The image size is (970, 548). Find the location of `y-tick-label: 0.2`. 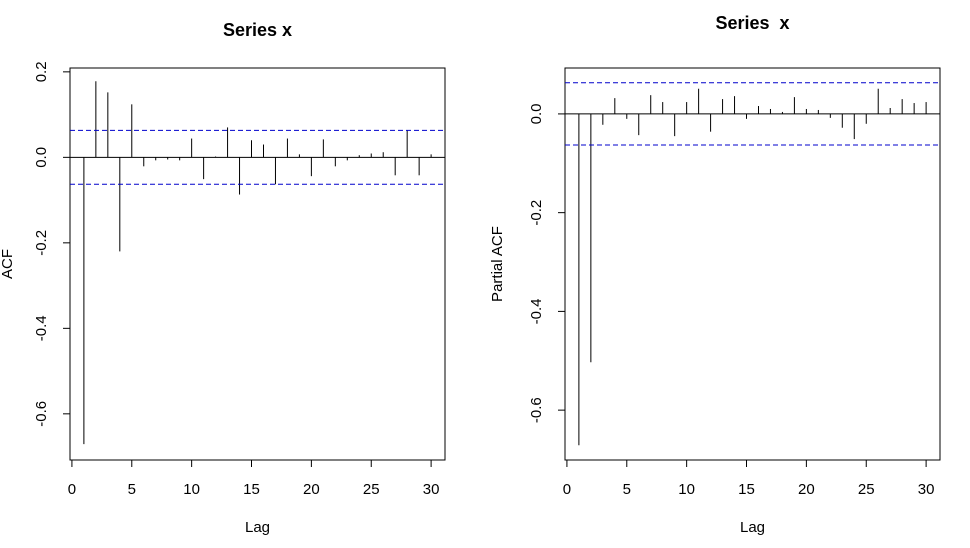

y-tick-label: 0.2 is located at coordinates (41, 71).